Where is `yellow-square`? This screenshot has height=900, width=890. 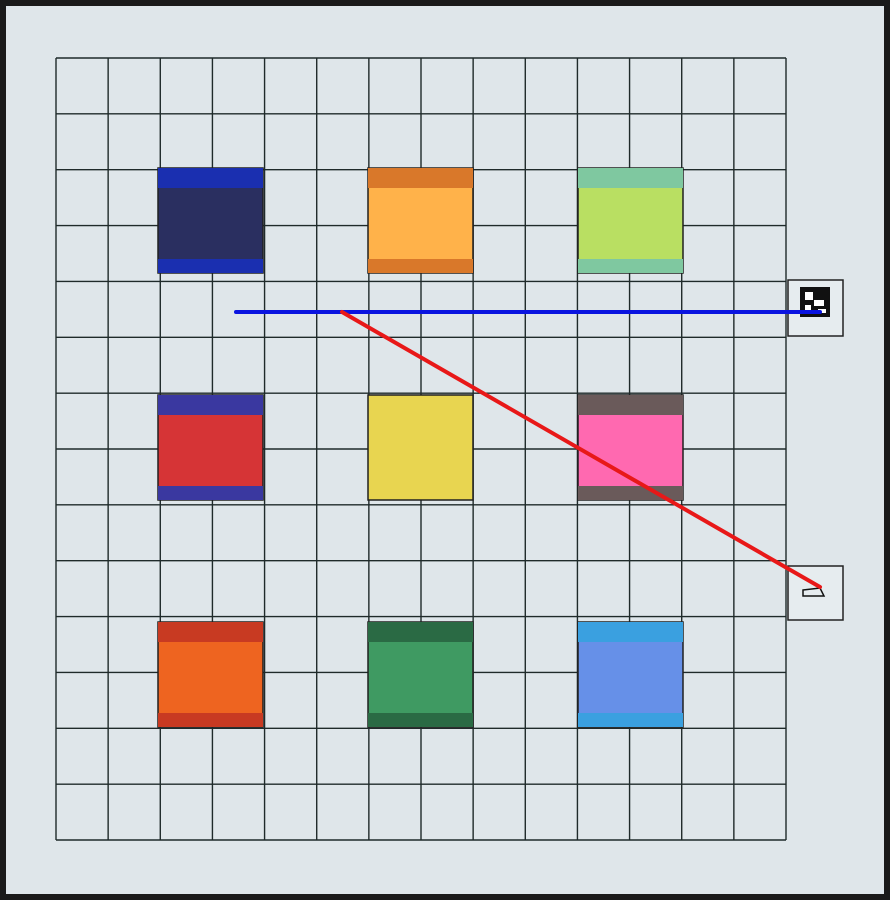
yellow-square is located at coordinates (420, 447).